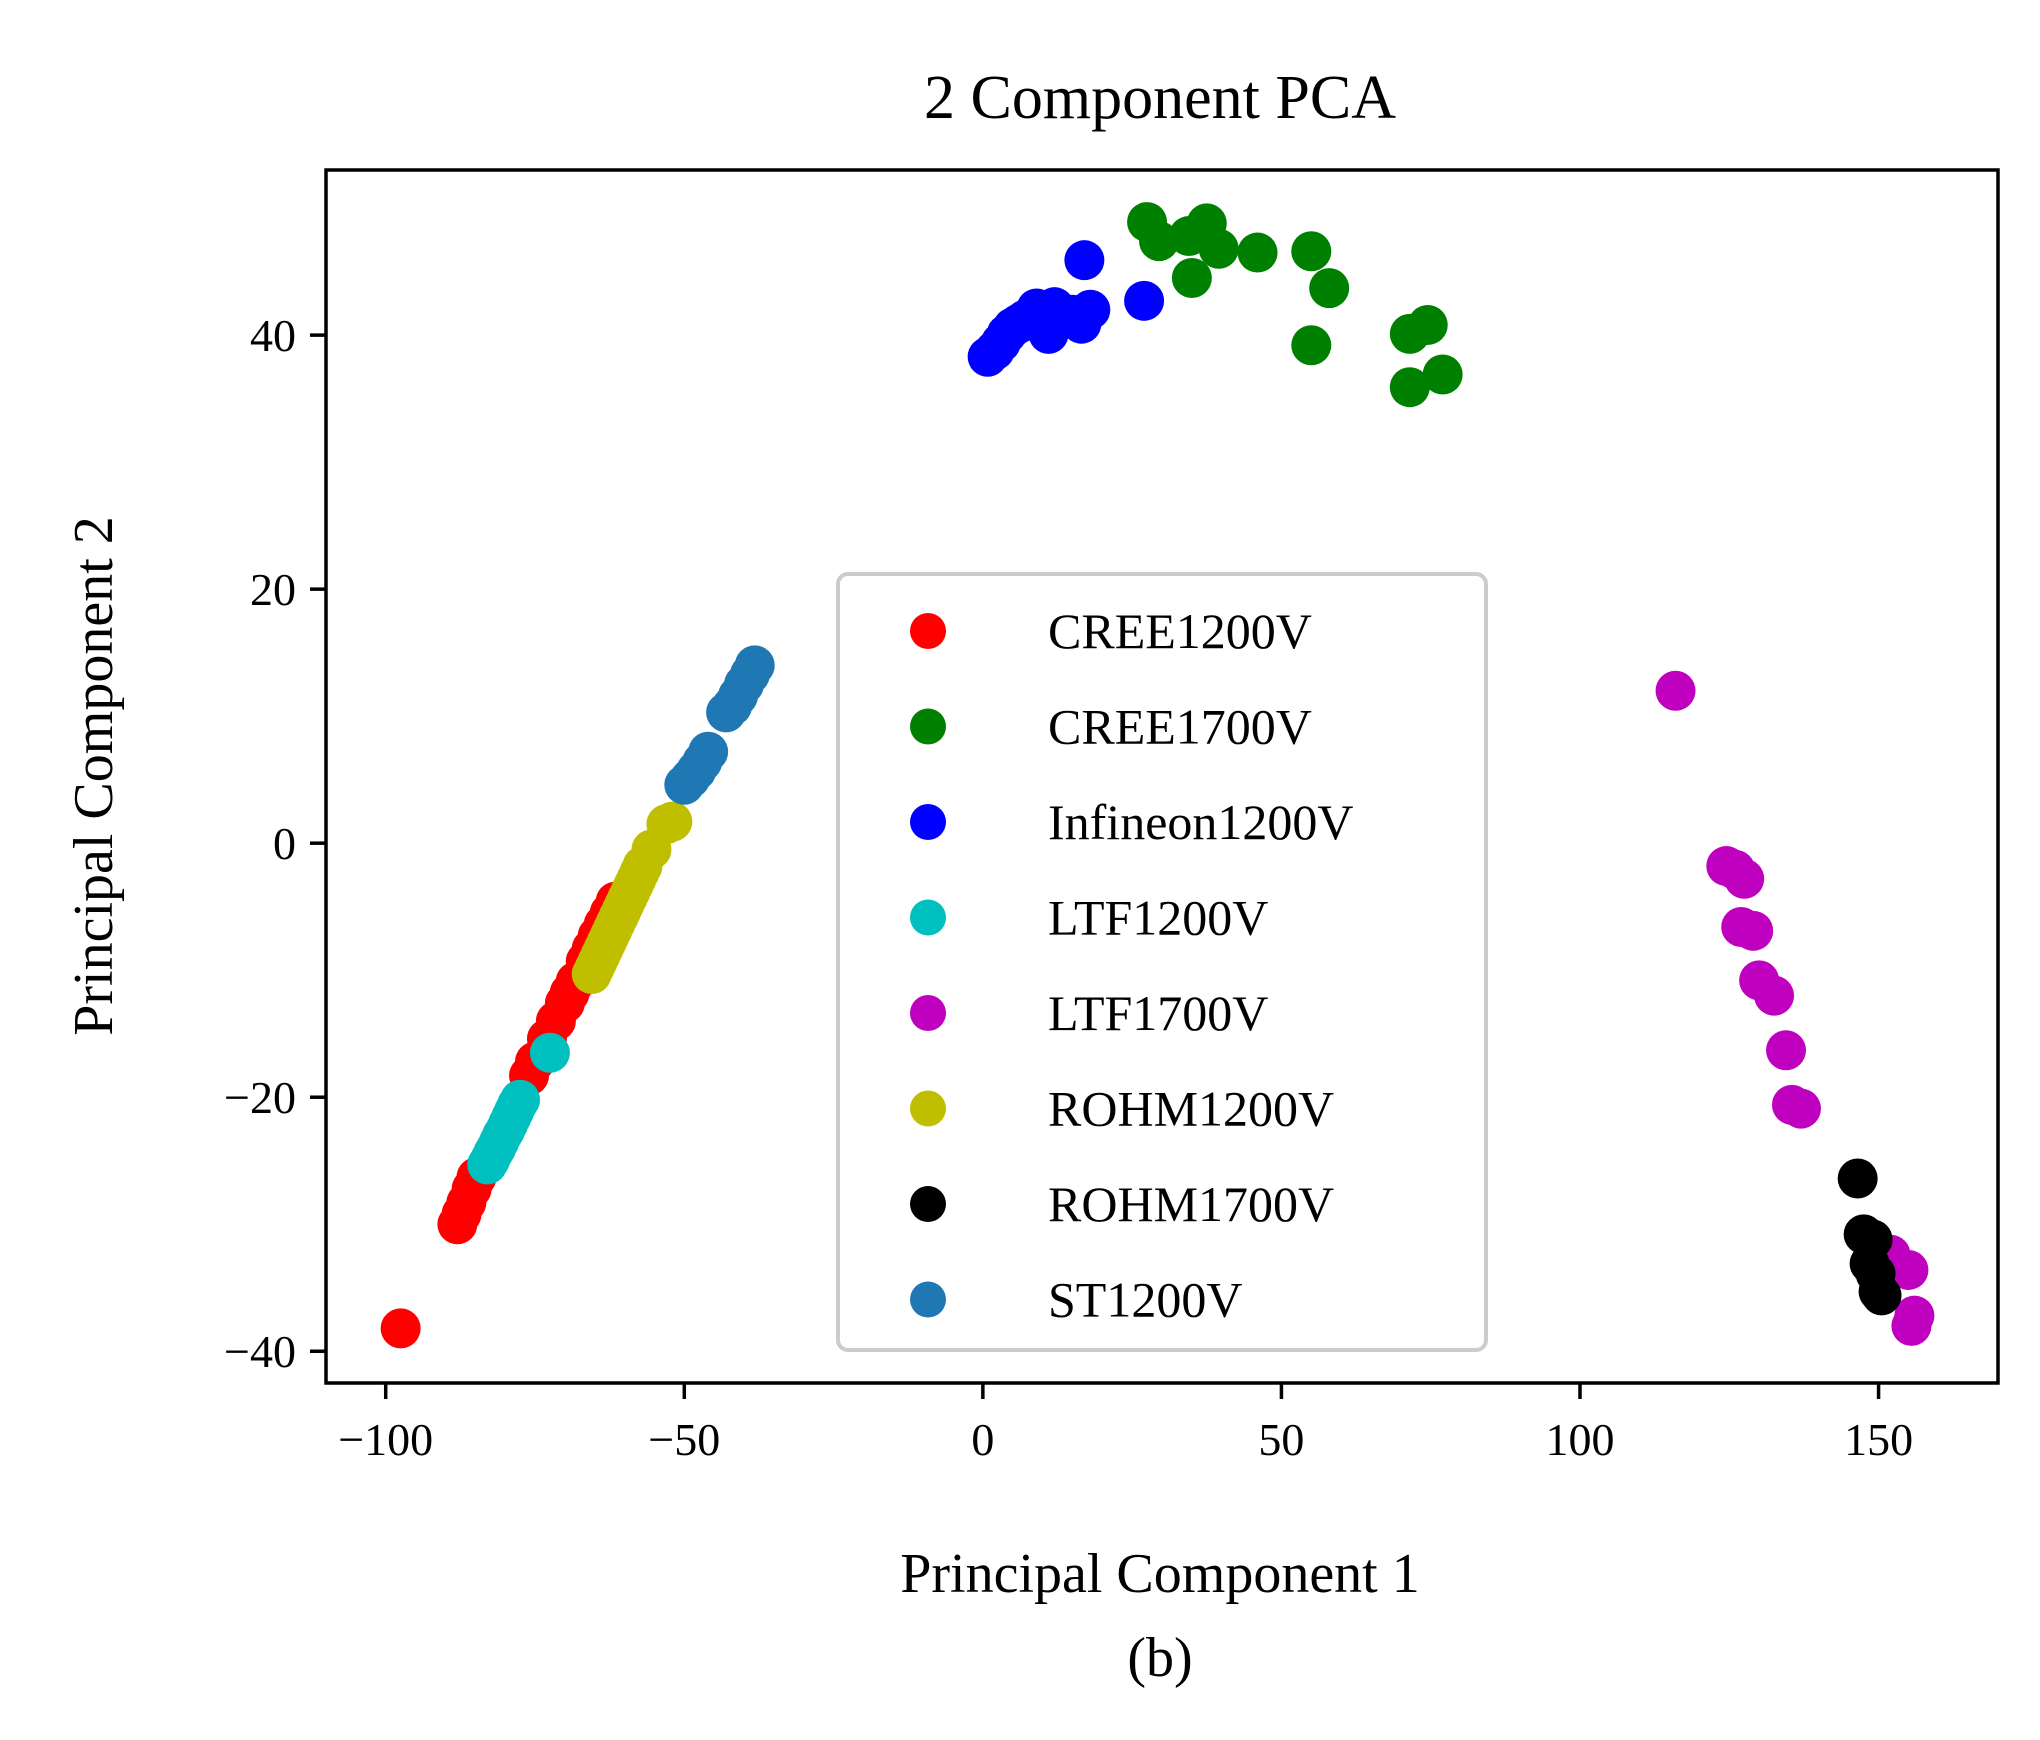  I want to click on x-tick-label: 0, so click(982, 1439).